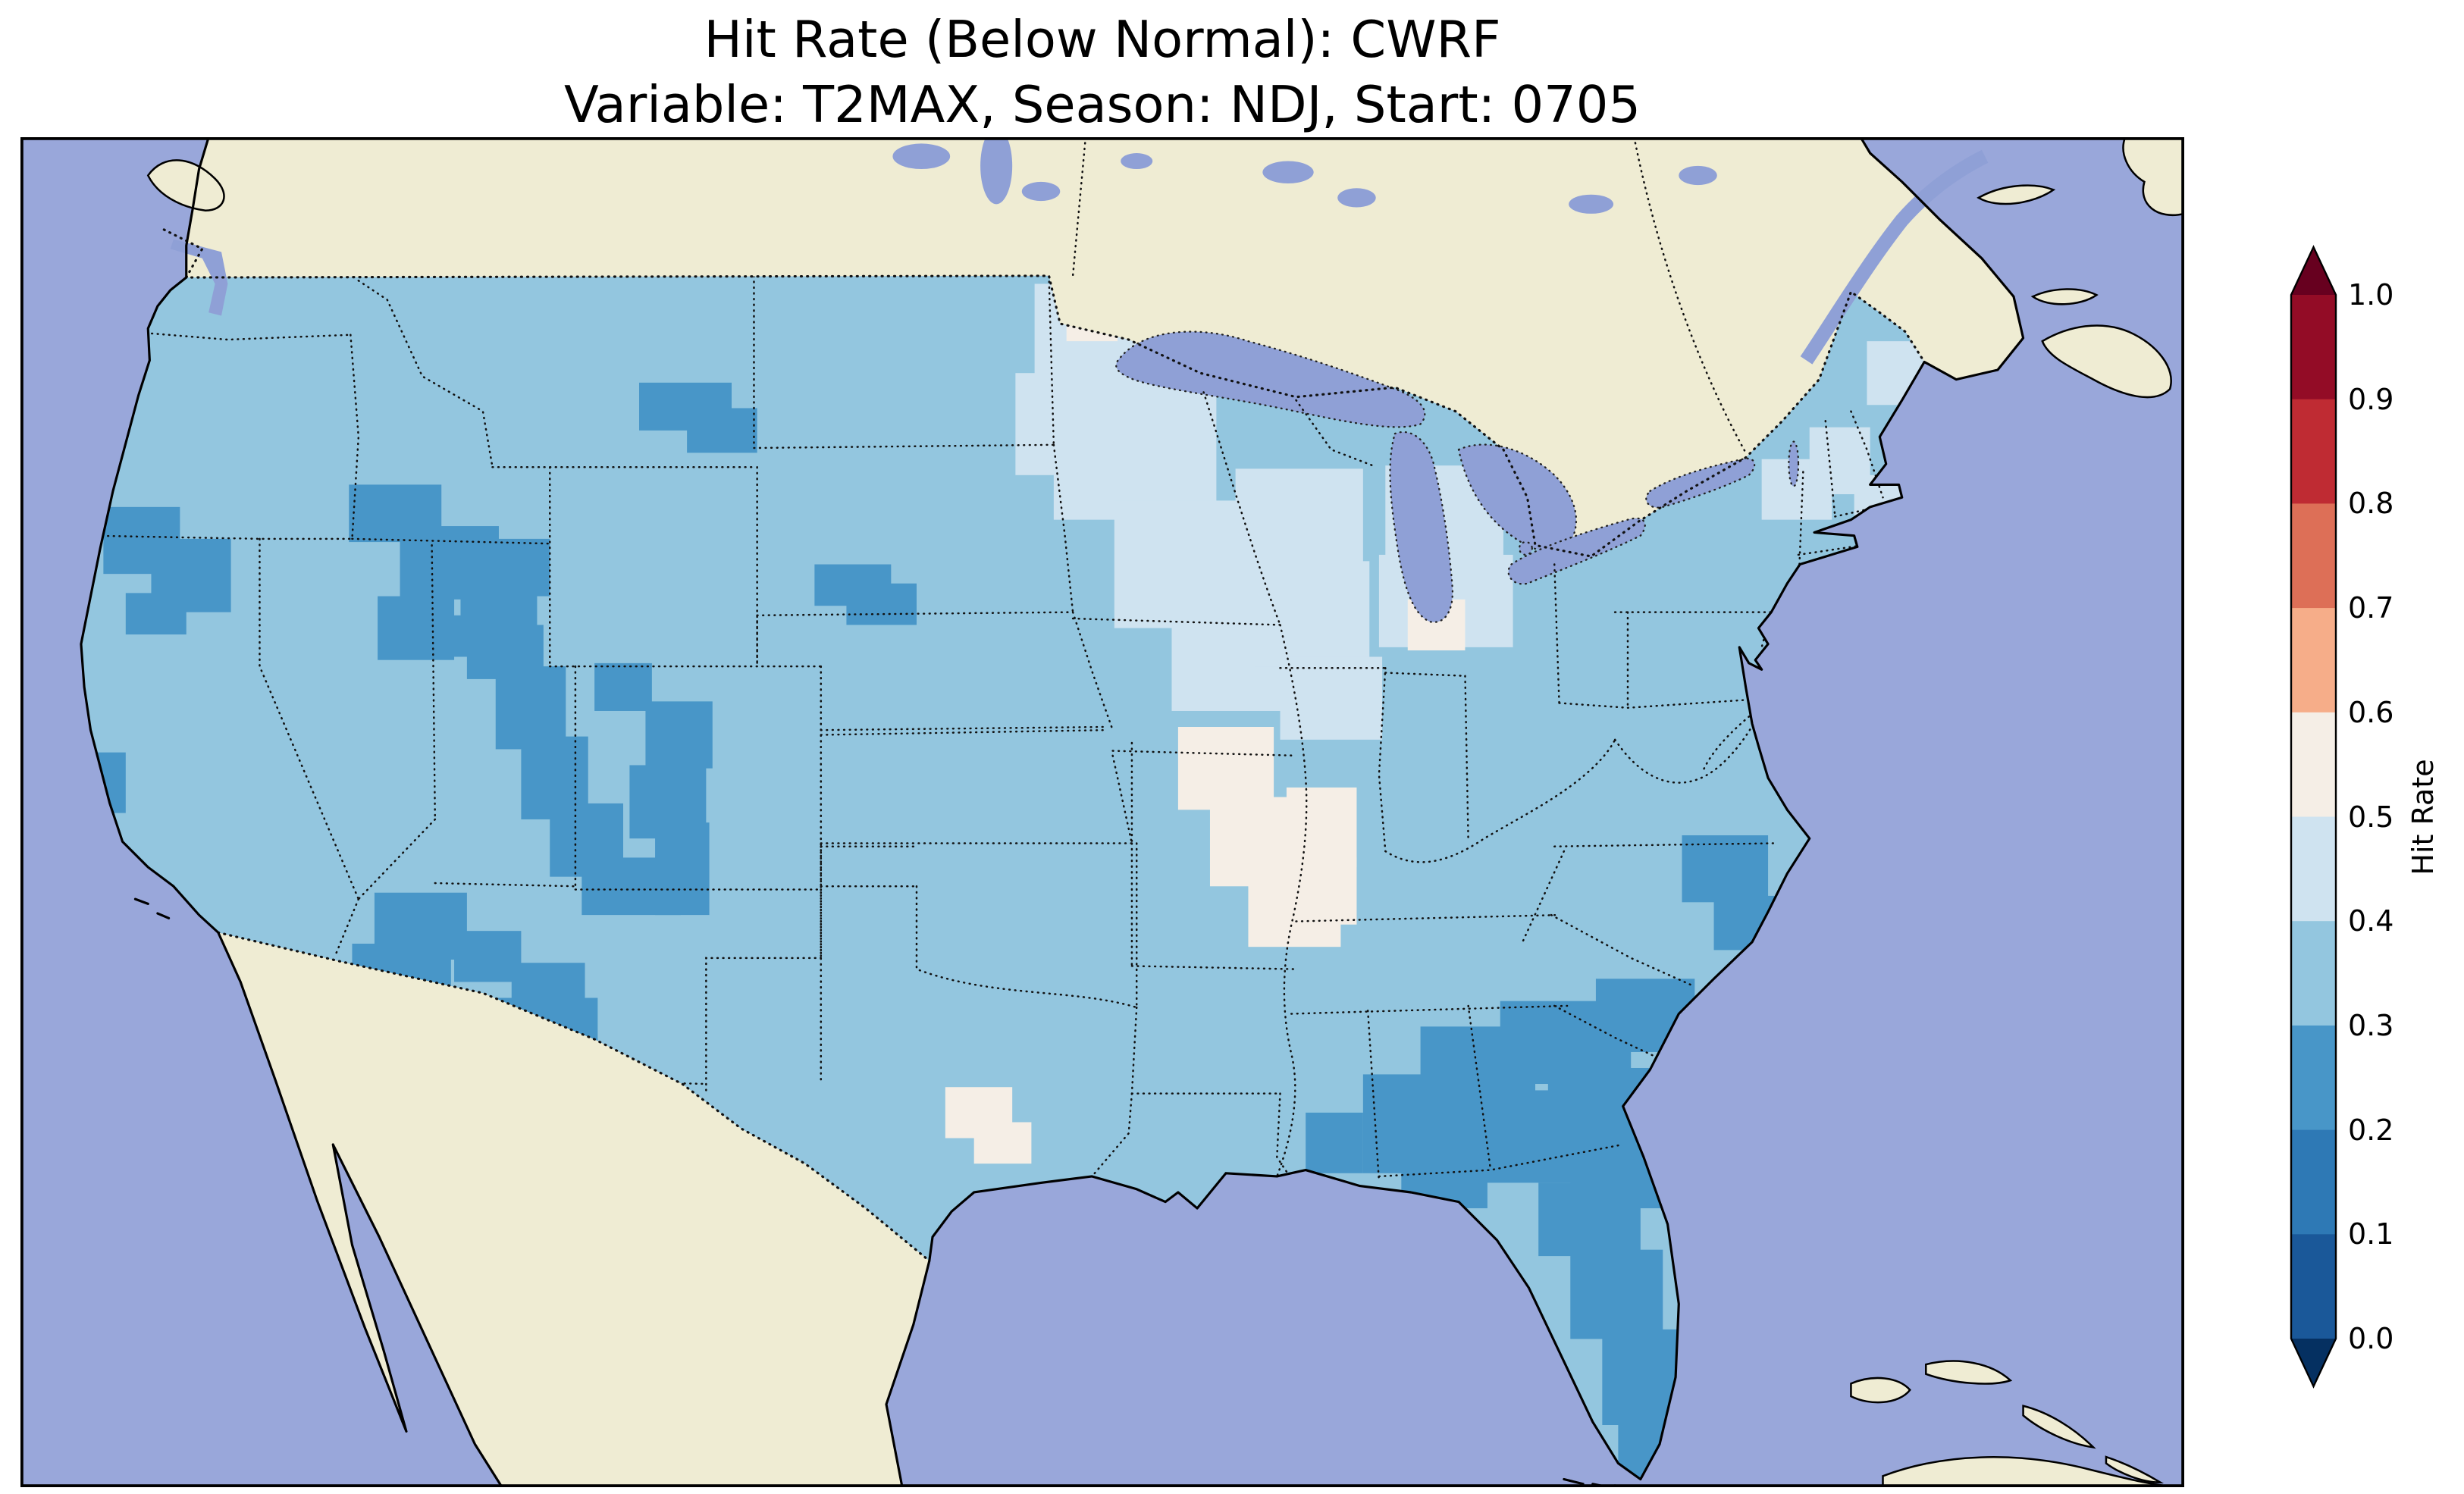 This screenshot has height=1494, width=2464. Describe the element at coordinates (1409, 295) in the screenshot. I see `canada-province-borders` at that location.